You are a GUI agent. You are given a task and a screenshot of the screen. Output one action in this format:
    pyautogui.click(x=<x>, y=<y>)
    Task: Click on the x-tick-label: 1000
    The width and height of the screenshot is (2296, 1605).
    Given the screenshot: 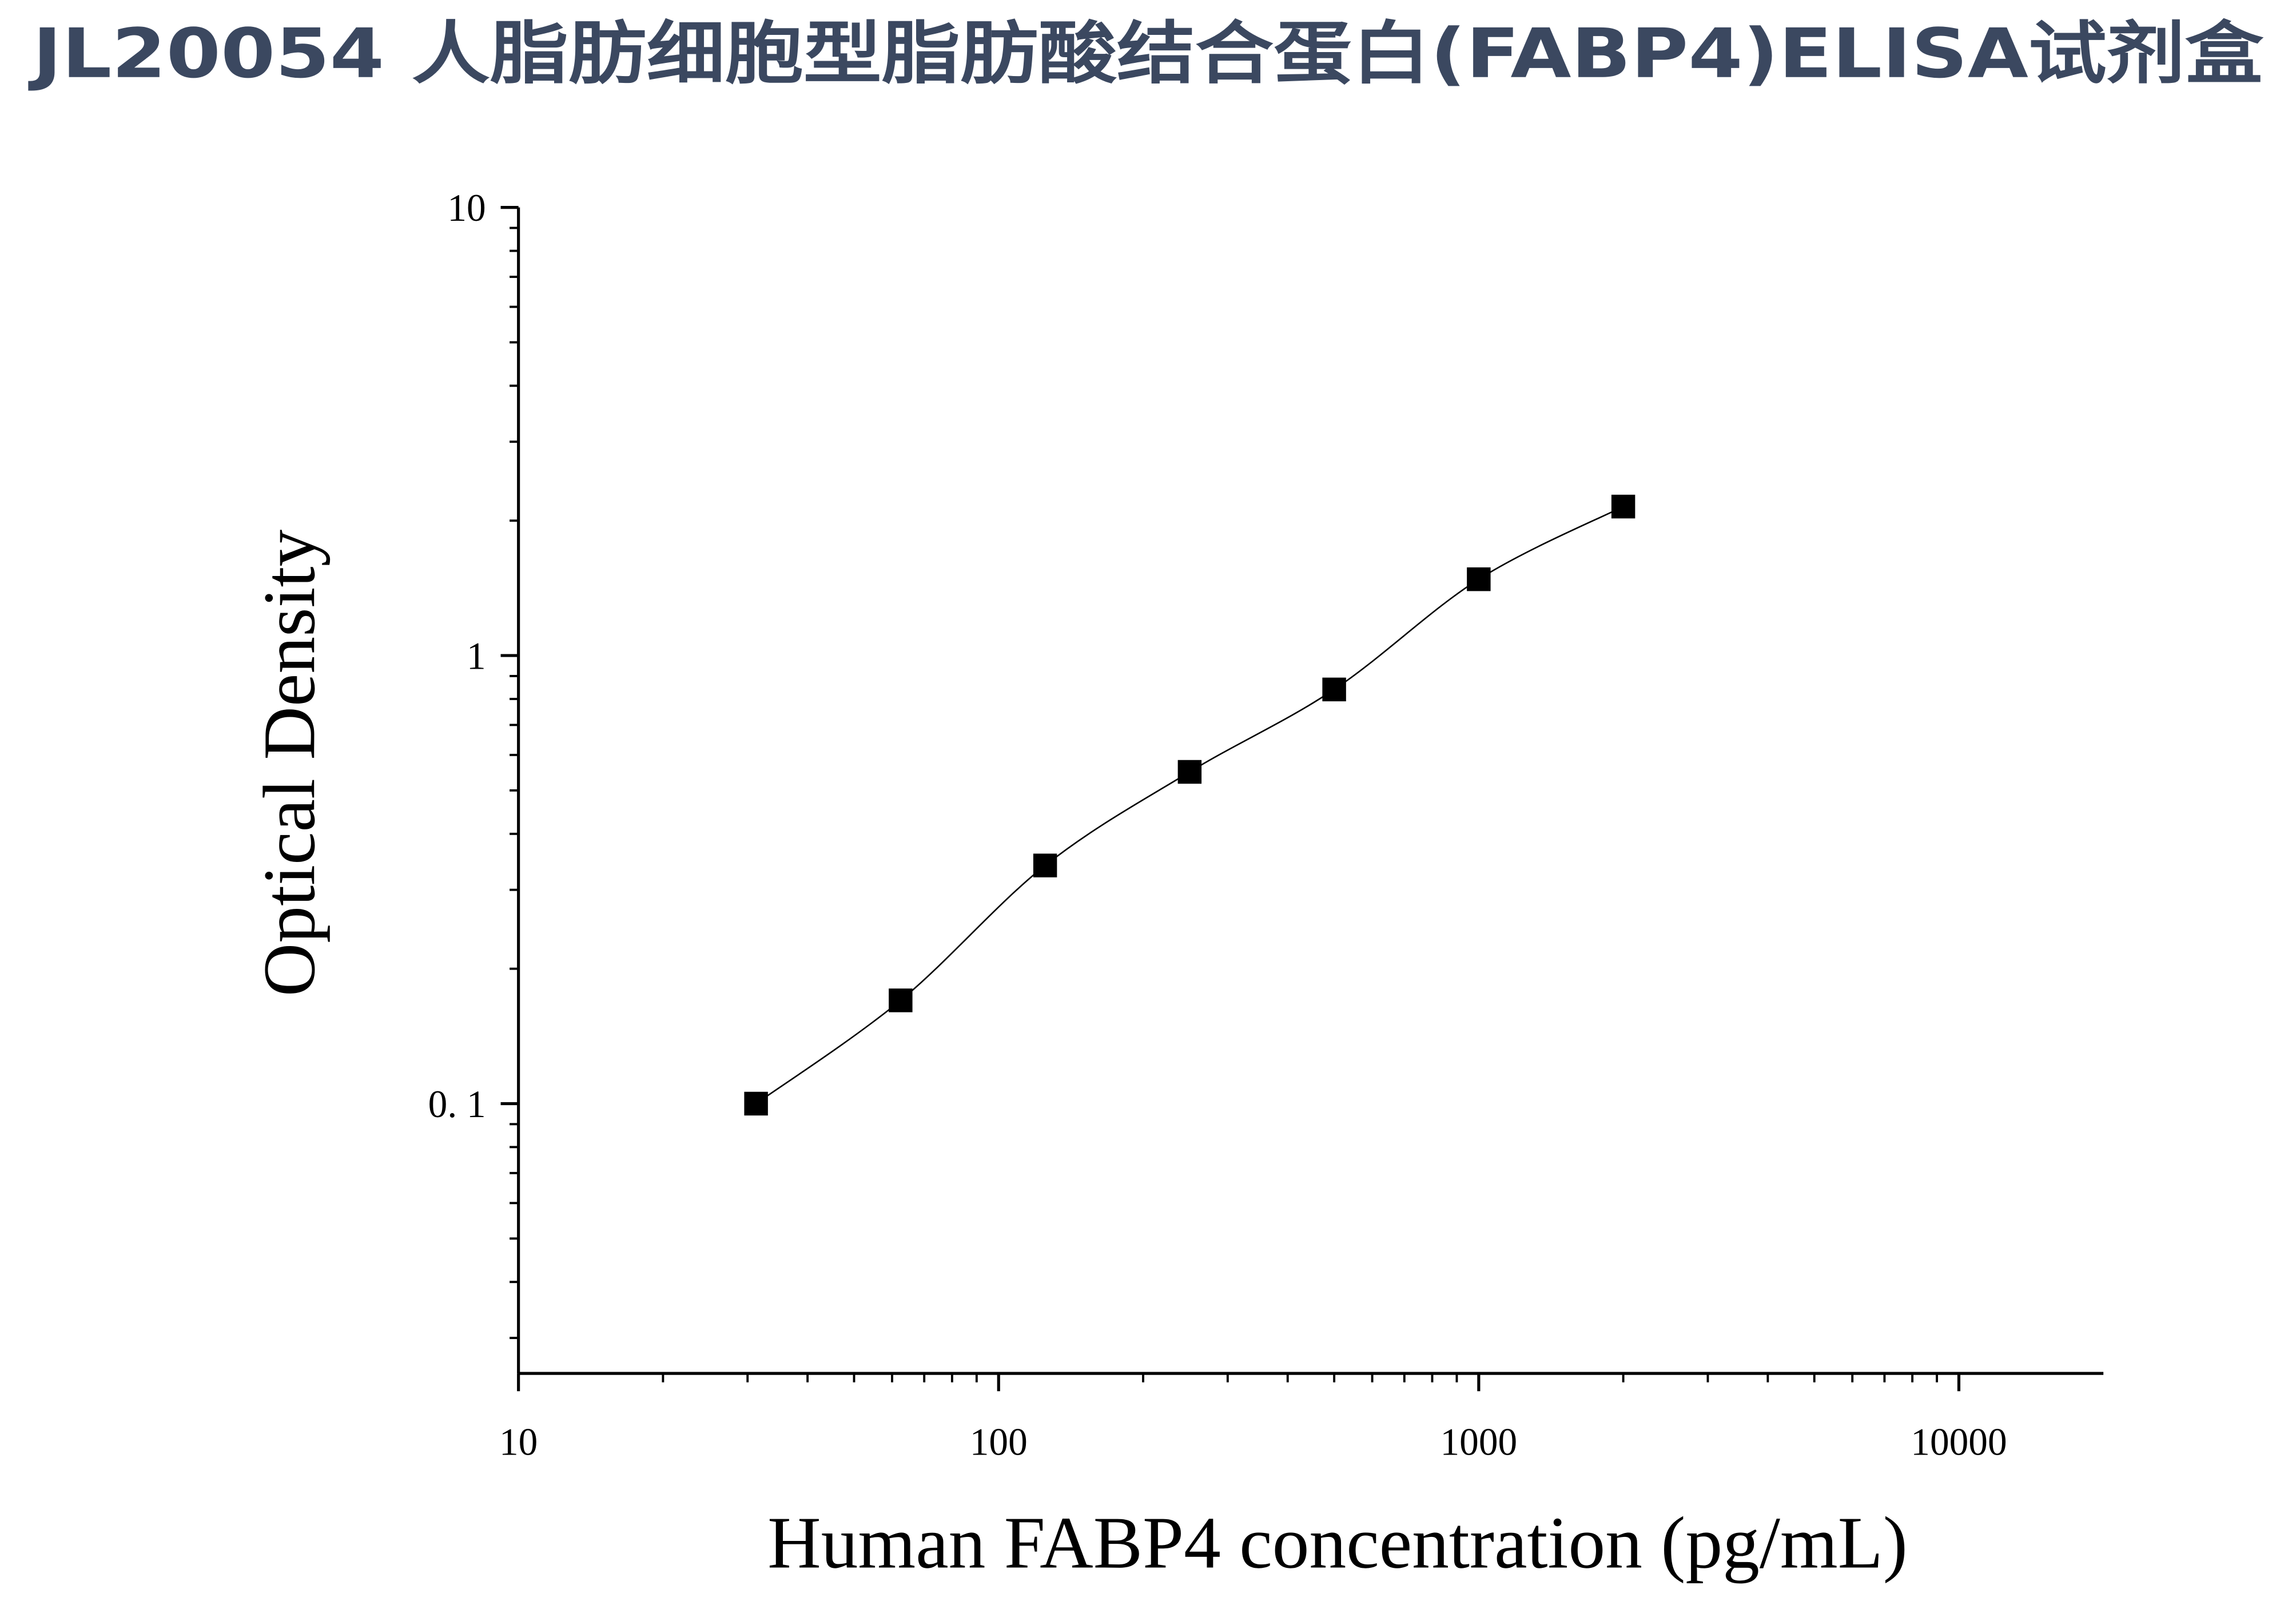 What is the action you would take?
    pyautogui.click(x=1480, y=1442)
    